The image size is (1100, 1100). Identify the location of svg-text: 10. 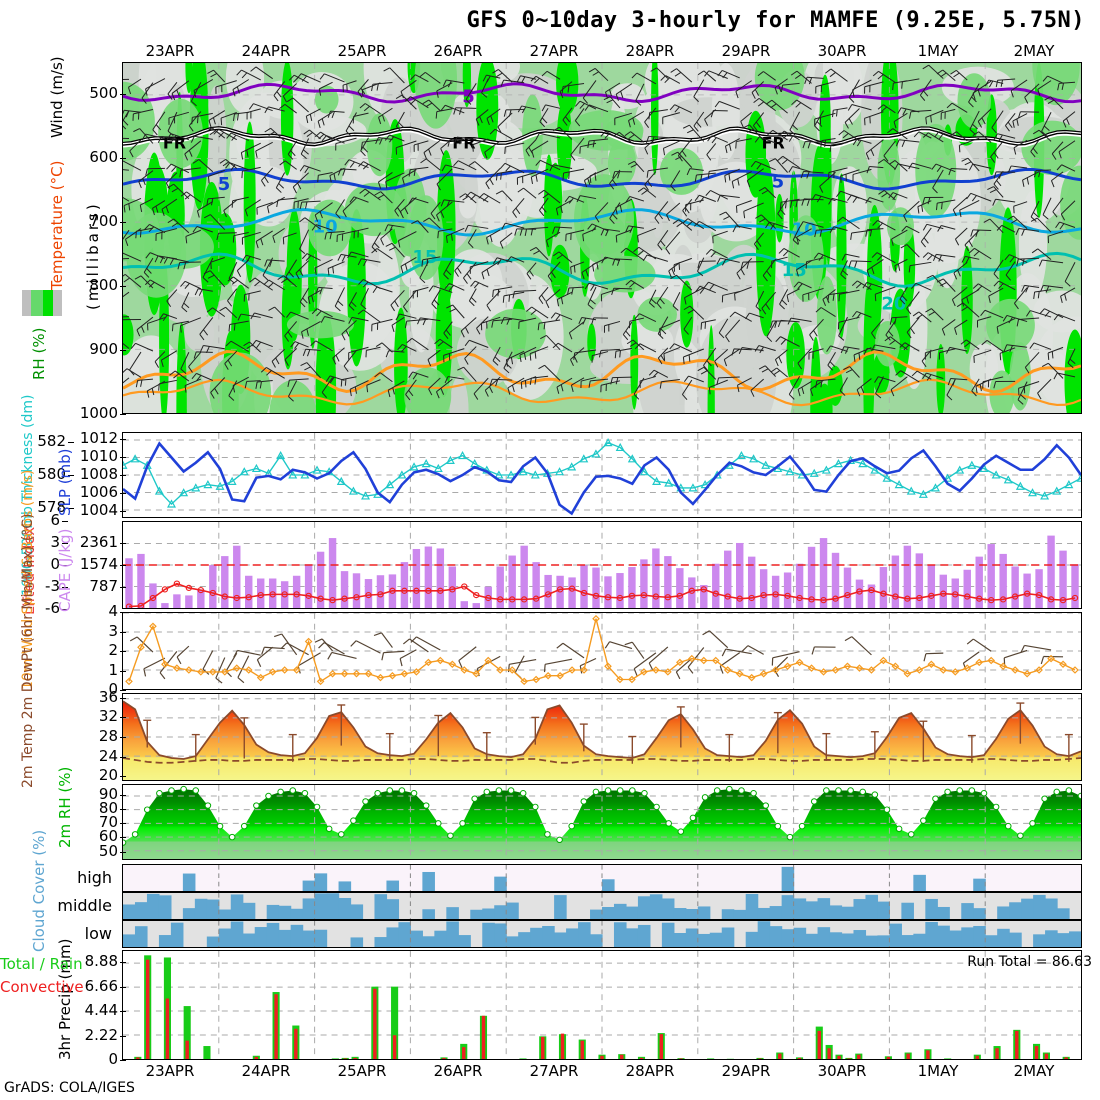
(325, 227).